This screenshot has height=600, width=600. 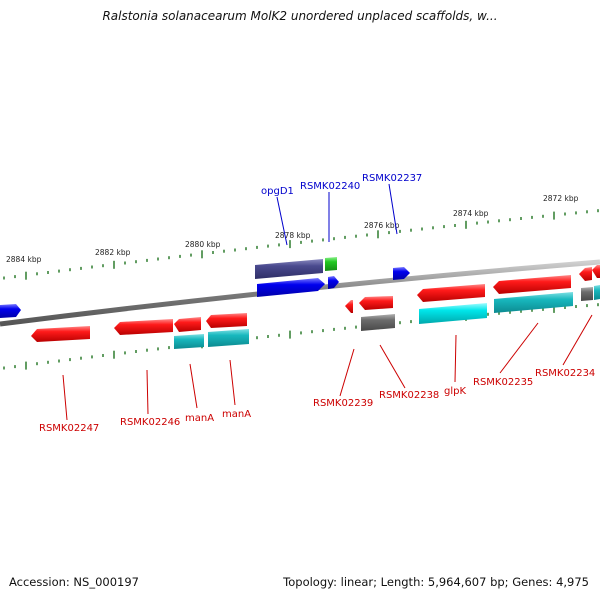 I want to click on gene-label: RSMK02239, so click(x=343, y=403).